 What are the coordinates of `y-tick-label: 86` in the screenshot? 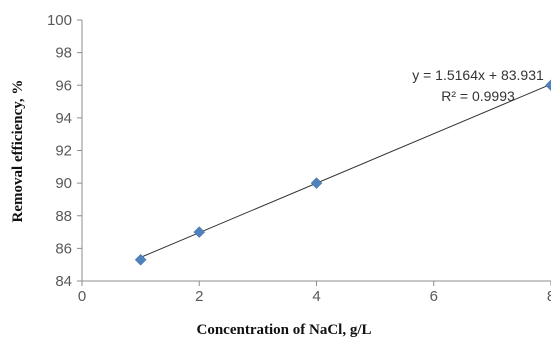 It's located at (63, 248).